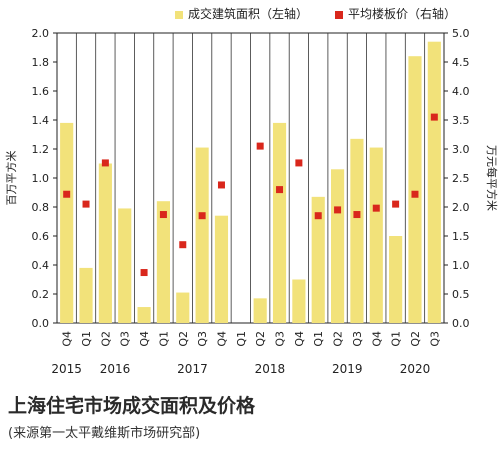 The image size is (500, 450). Describe the element at coordinates (461, 294) in the screenshot. I see `right-tick-label: 0.5` at that location.